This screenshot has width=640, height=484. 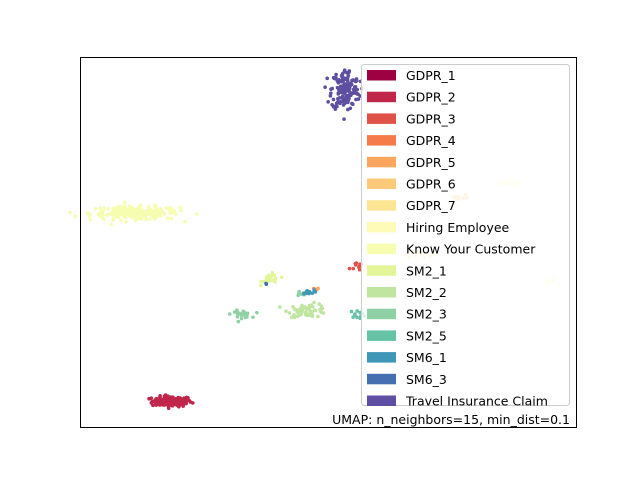 What do you see at coordinates (426, 379) in the screenshot?
I see `legend-label: SM6_3` at bounding box center [426, 379].